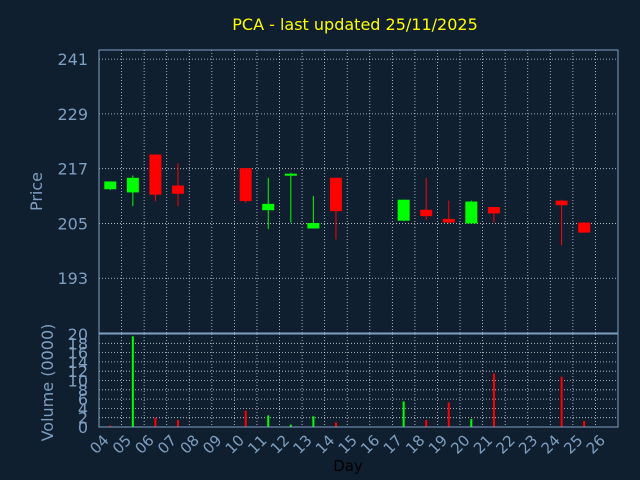  I want to click on volume-y-tick-label: 16, so click(78, 353).